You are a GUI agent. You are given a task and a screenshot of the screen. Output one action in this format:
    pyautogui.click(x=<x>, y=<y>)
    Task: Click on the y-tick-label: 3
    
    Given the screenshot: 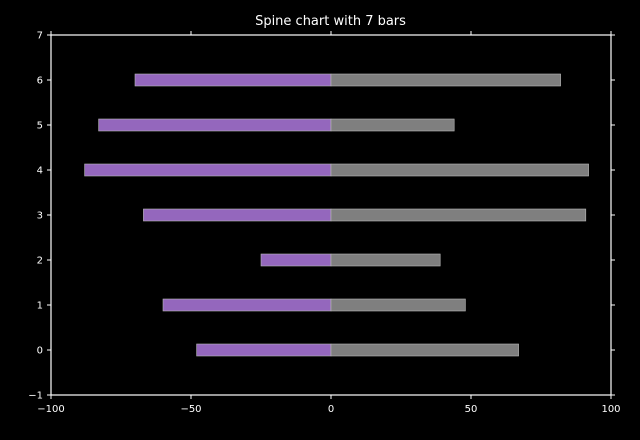 What is the action you would take?
    pyautogui.click(x=40, y=216)
    